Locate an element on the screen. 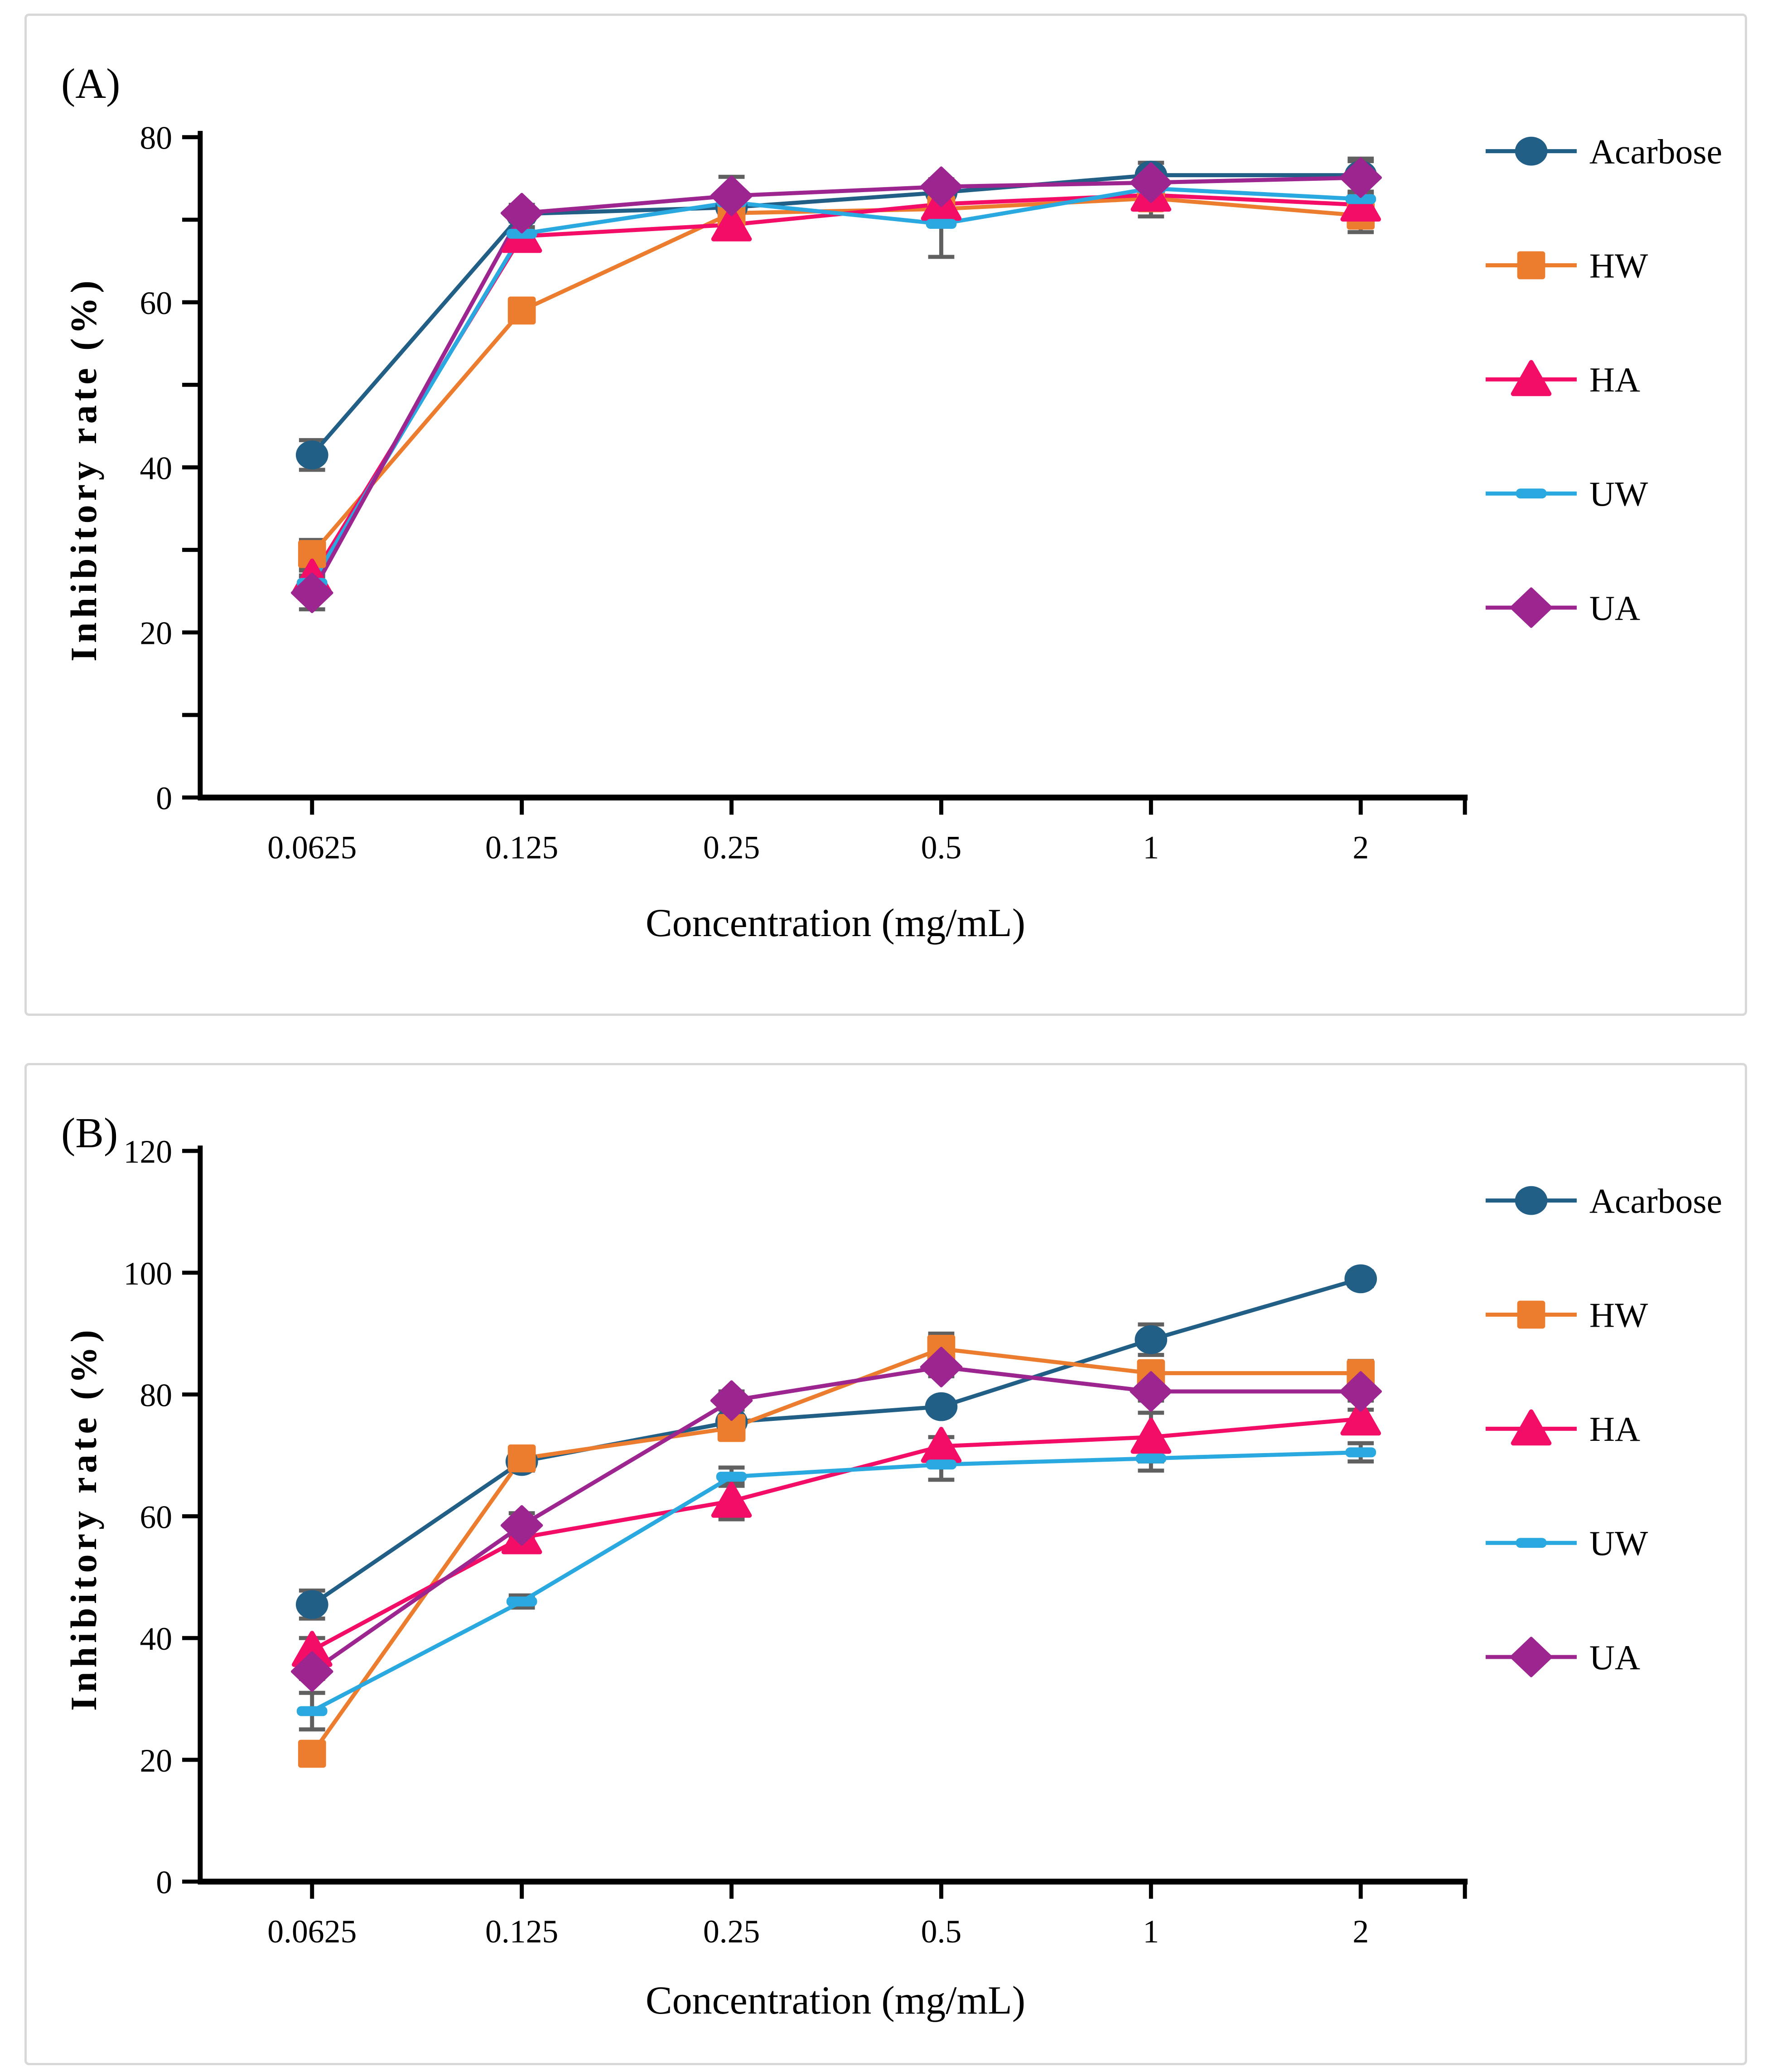 This screenshot has height=2072, width=1772. legend-b-UA-label: UA is located at coordinates (1614, 1657).